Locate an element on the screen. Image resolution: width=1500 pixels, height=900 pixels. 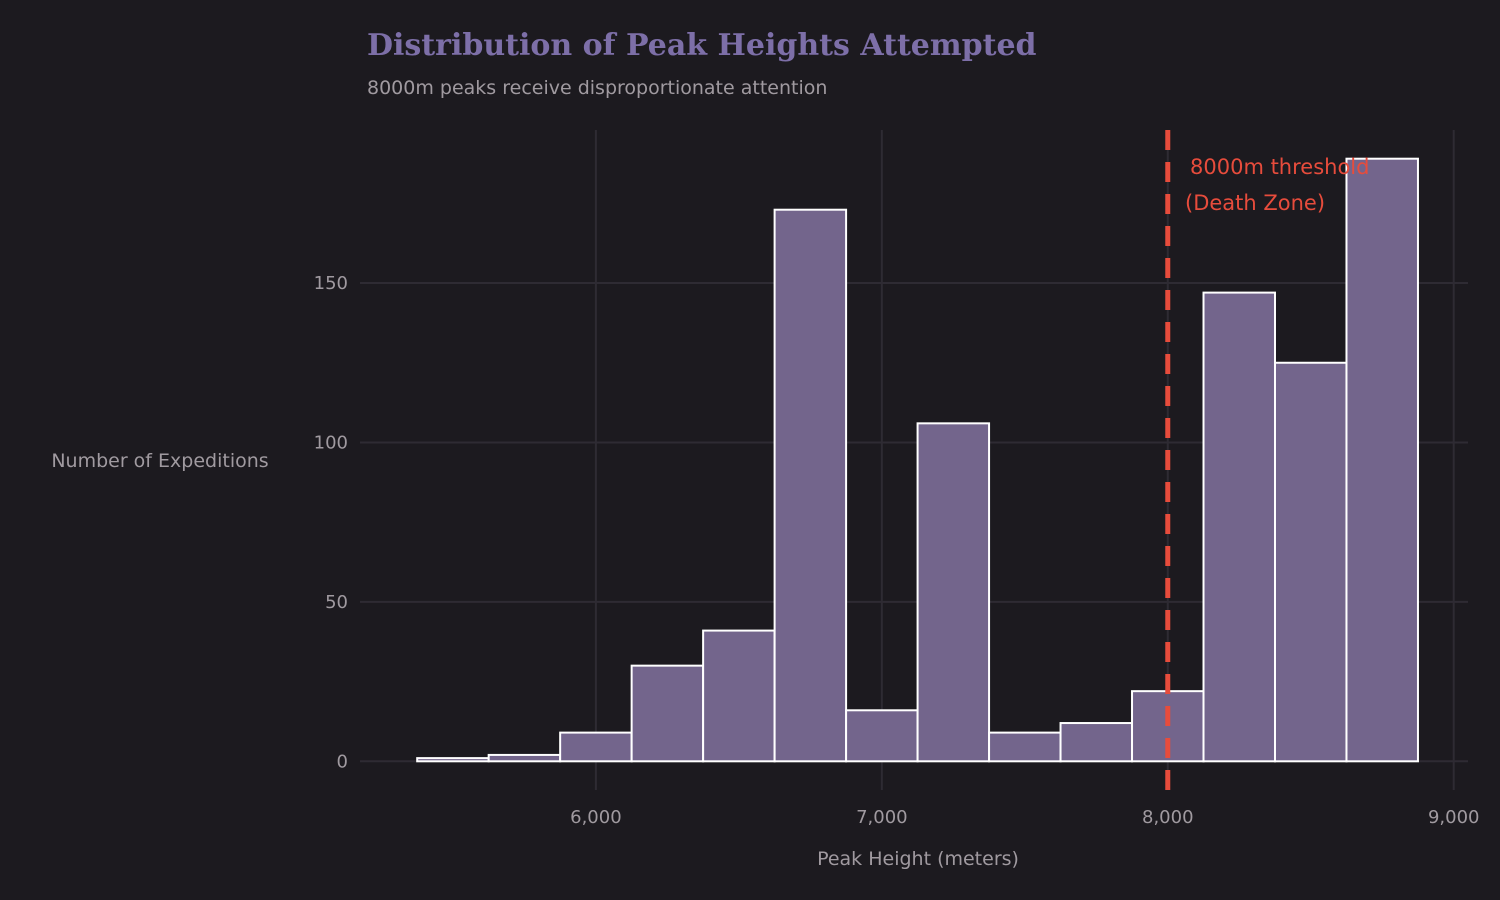
threshold-annotation-line2: (Death Zone) is located at coordinates (1255, 203).